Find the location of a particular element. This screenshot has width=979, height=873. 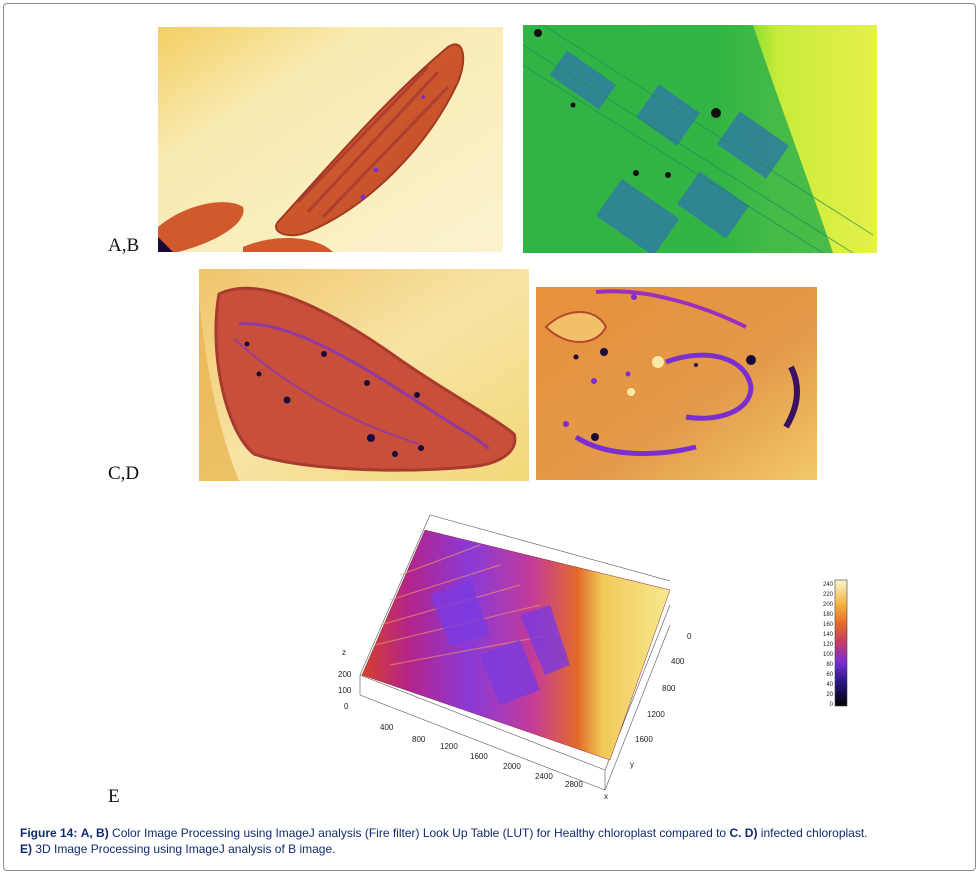

cb-tick-240: 240 is located at coordinates (828, 585).